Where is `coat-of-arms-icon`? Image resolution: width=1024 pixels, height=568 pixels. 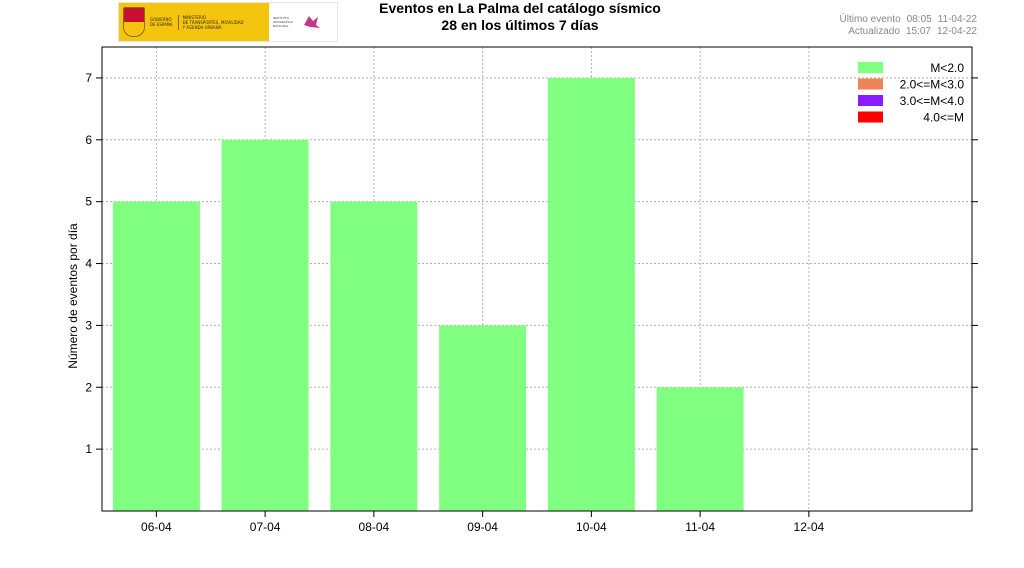
coat-of-arms-icon is located at coordinates (134, 22).